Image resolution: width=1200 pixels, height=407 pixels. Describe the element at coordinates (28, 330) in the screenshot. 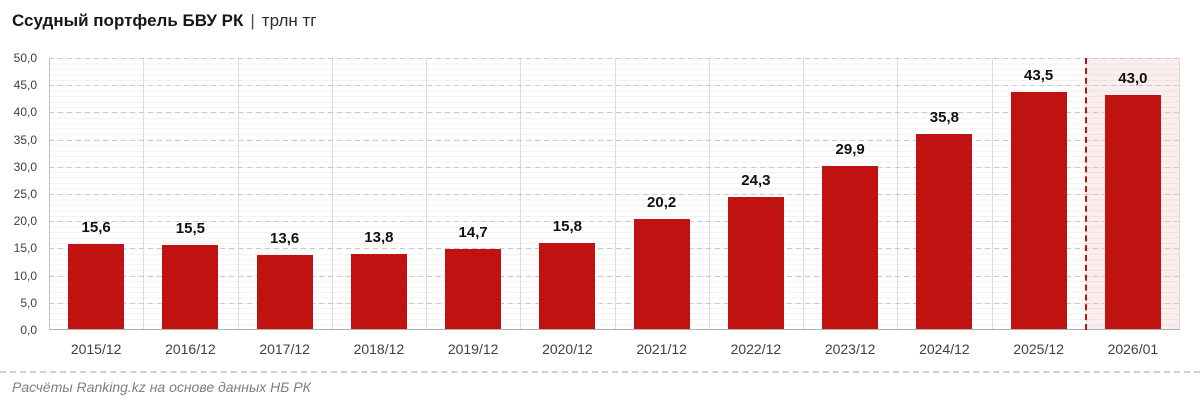

I see `y-tick-label: 0,0` at that location.